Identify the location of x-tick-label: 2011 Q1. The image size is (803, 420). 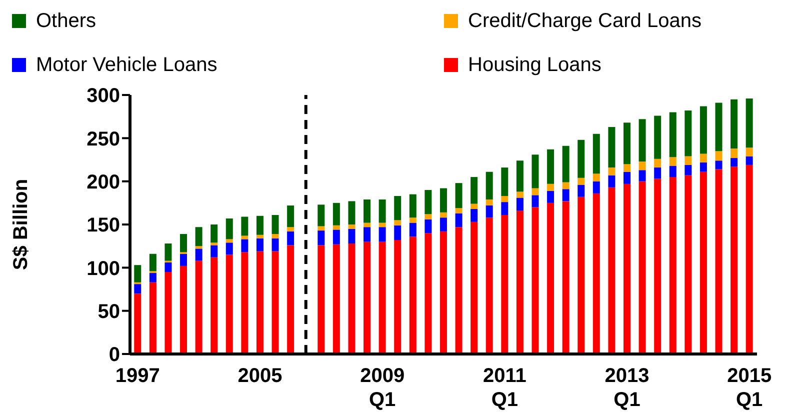
(504, 388).